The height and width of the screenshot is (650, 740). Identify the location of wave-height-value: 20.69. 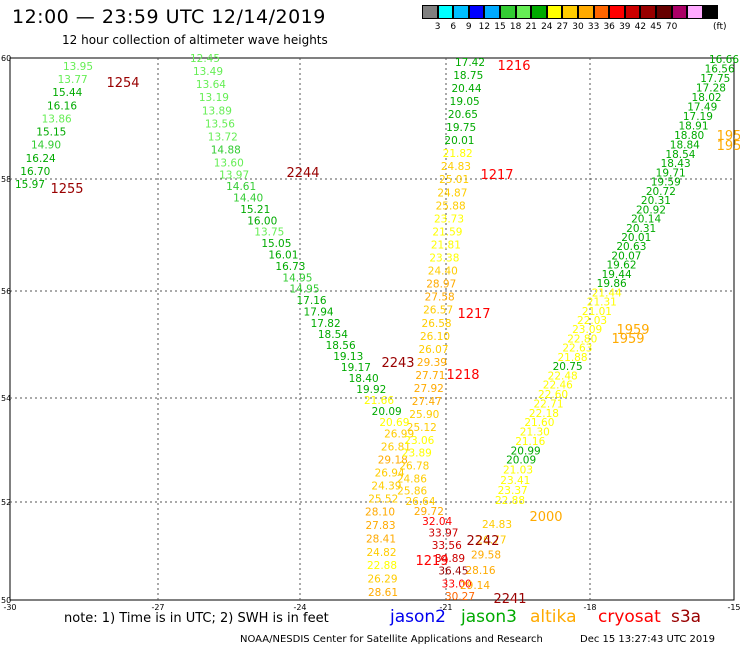
(394, 423).